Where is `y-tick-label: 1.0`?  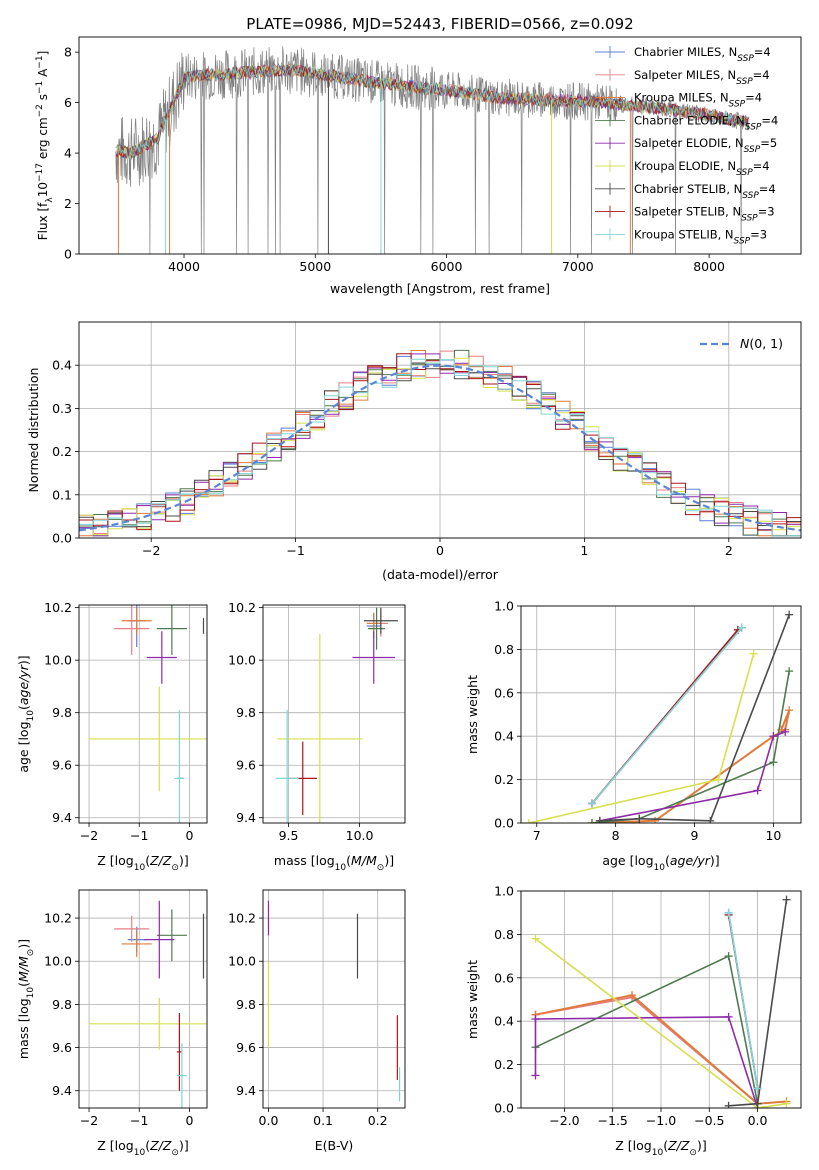
y-tick-label: 1.0 is located at coordinates (504, 606).